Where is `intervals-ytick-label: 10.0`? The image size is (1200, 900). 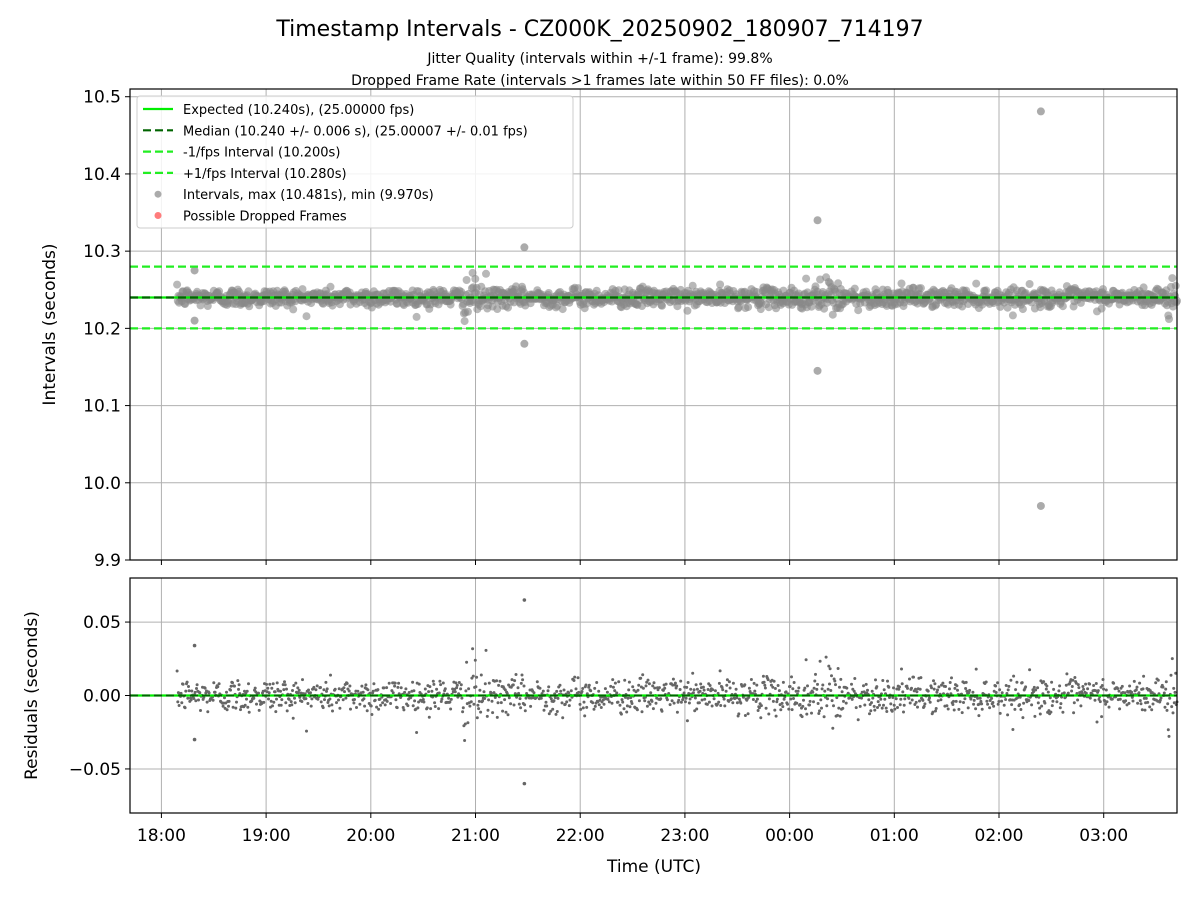
intervals-ytick-label: 10.0 is located at coordinates (102, 484).